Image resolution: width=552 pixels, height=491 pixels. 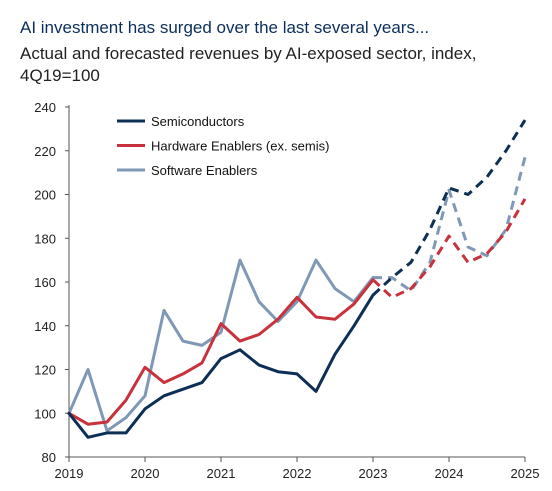 What do you see at coordinates (45, 326) in the screenshot?
I see `y-tick-label: 140` at bounding box center [45, 326].